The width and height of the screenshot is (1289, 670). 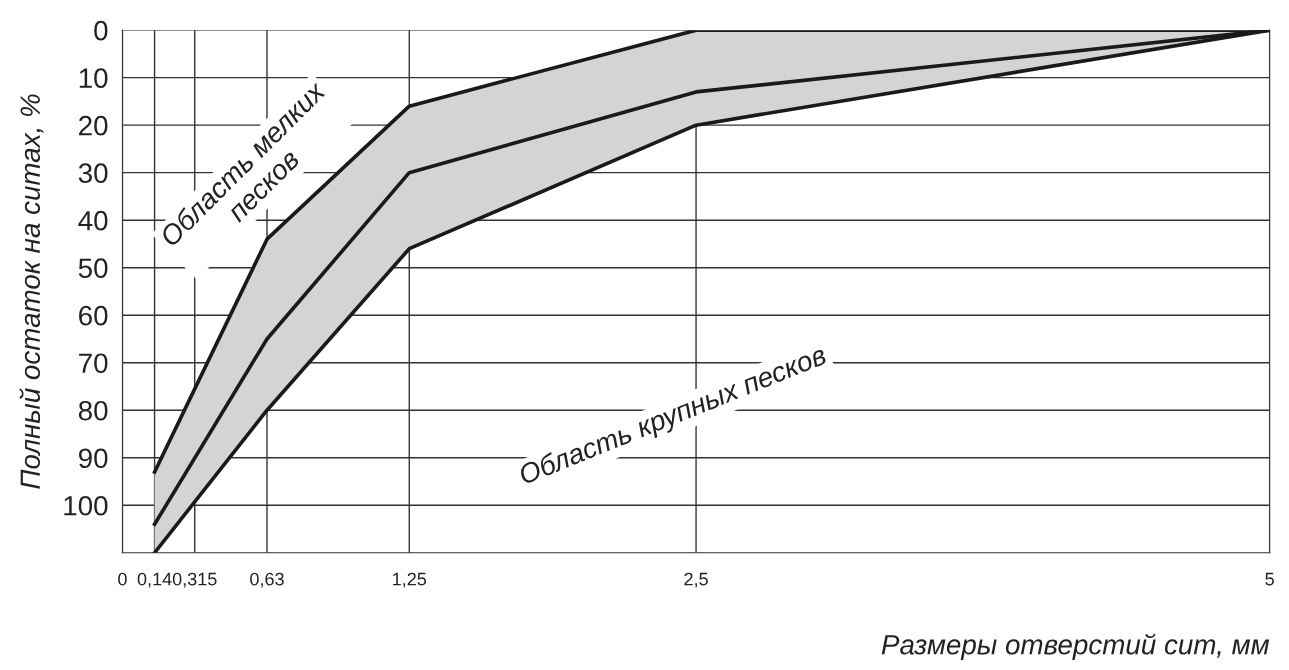 What do you see at coordinates (93, 173) in the screenshot?
I see `y-tick-label: 30` at bounding box center [93, 173].